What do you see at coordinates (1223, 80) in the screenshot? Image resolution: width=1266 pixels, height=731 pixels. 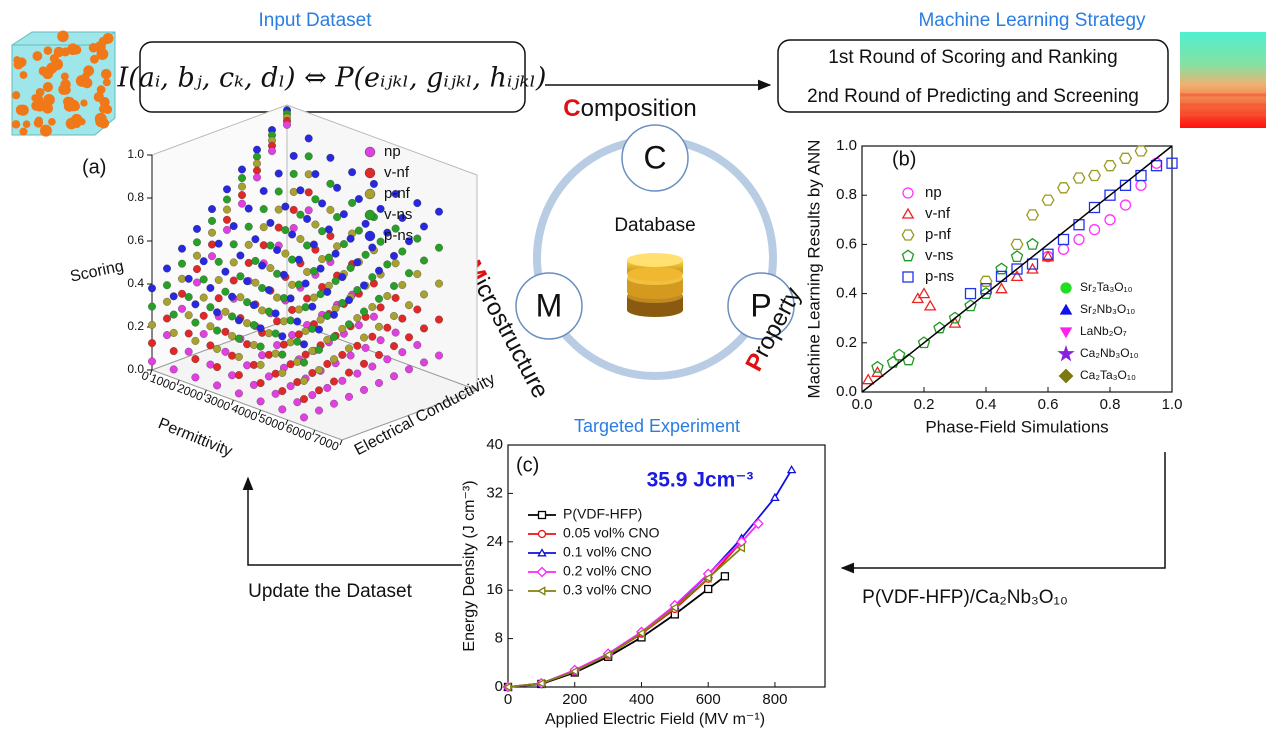 I see `heatmap` at bounding box center [1223, 80].